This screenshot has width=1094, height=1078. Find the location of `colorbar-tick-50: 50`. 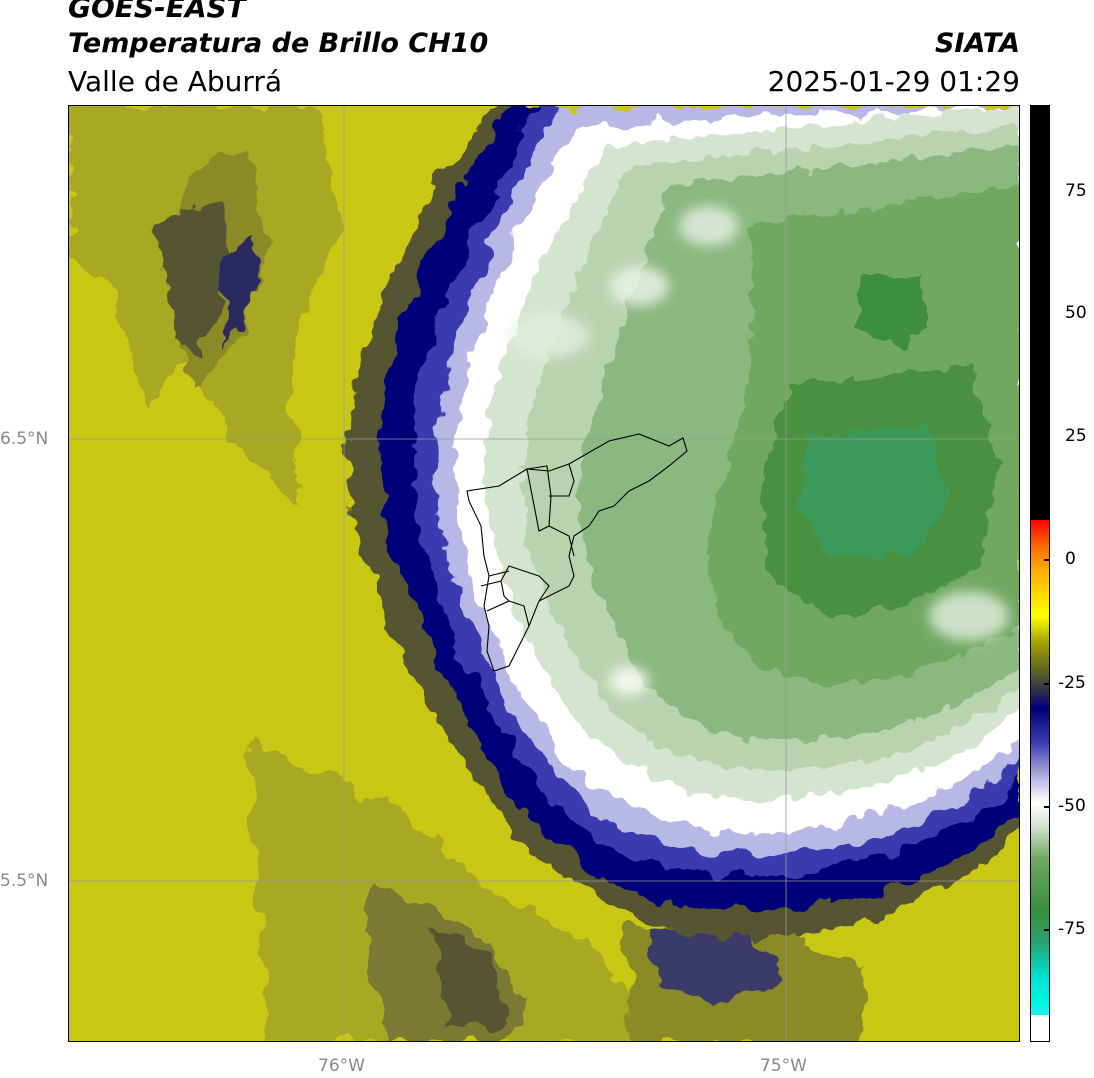

colorbar-tick-50: 50 is located at coordinates (1076, 313).